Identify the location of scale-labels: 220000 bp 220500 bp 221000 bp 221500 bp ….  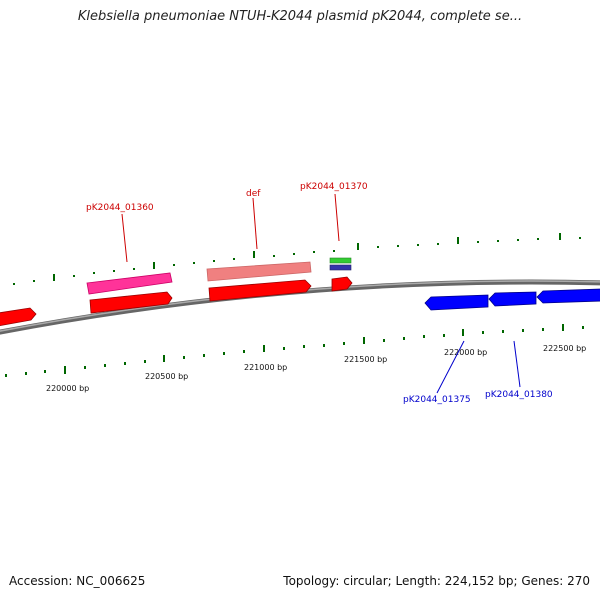
(316, 368).